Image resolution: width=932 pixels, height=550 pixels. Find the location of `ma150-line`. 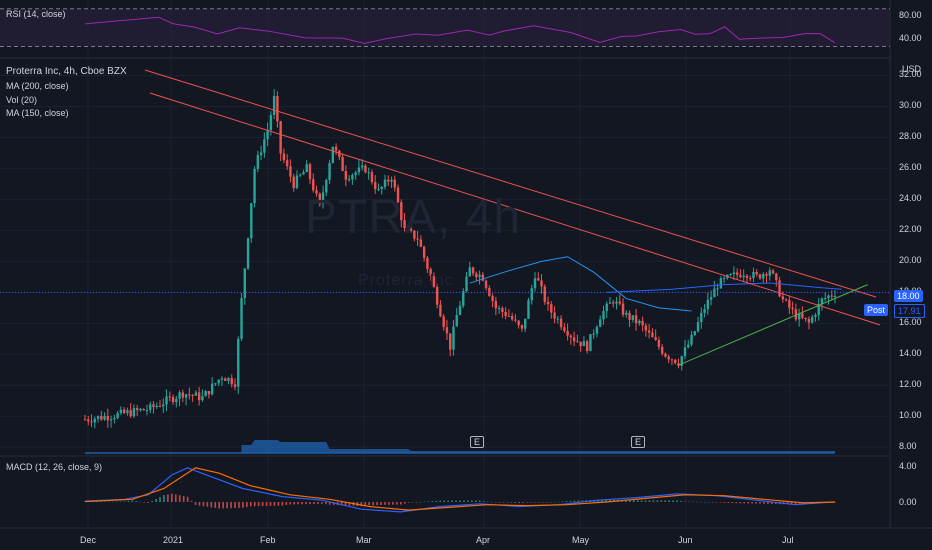

ma150-line is located at coordinates (580, 284).